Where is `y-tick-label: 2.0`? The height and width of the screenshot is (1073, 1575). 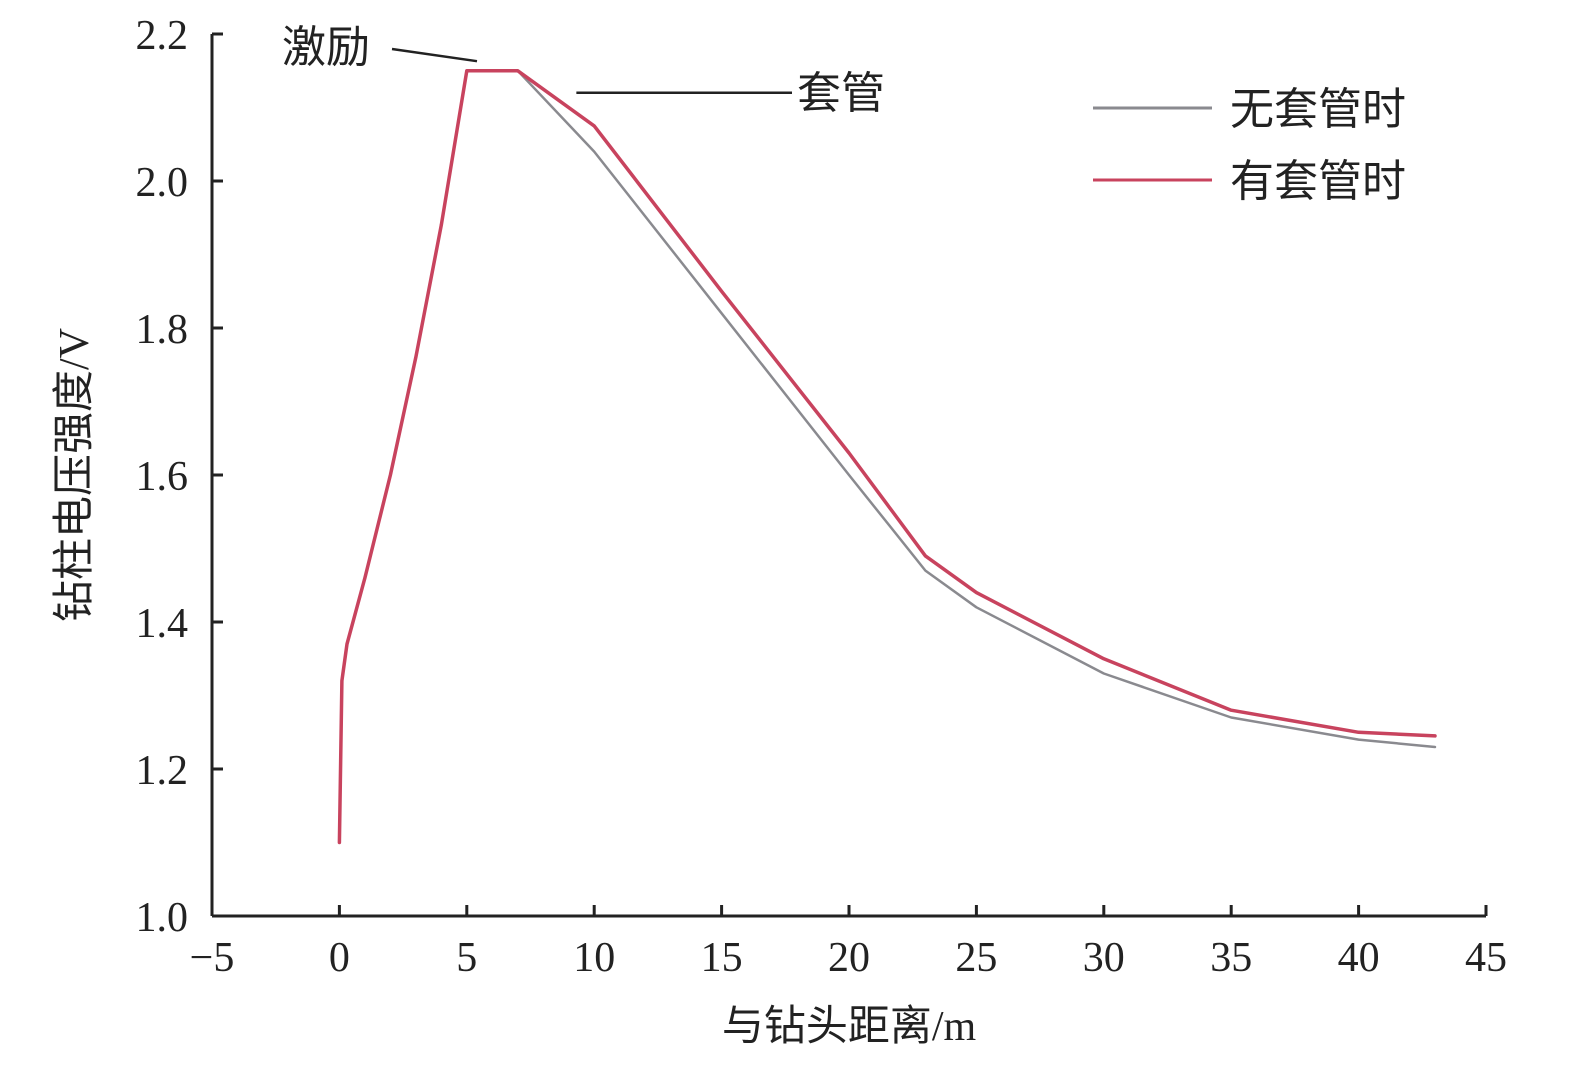
y-tick-label: 2.0 is located at coordinates (162, 183).